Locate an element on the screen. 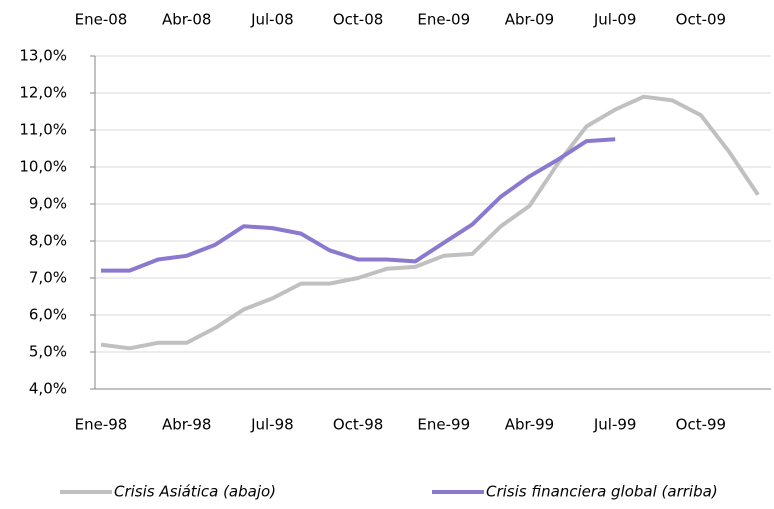 This screenshot has width=774, height=509. y-tick-label: 4,0% is located at coordinates (48, 389).